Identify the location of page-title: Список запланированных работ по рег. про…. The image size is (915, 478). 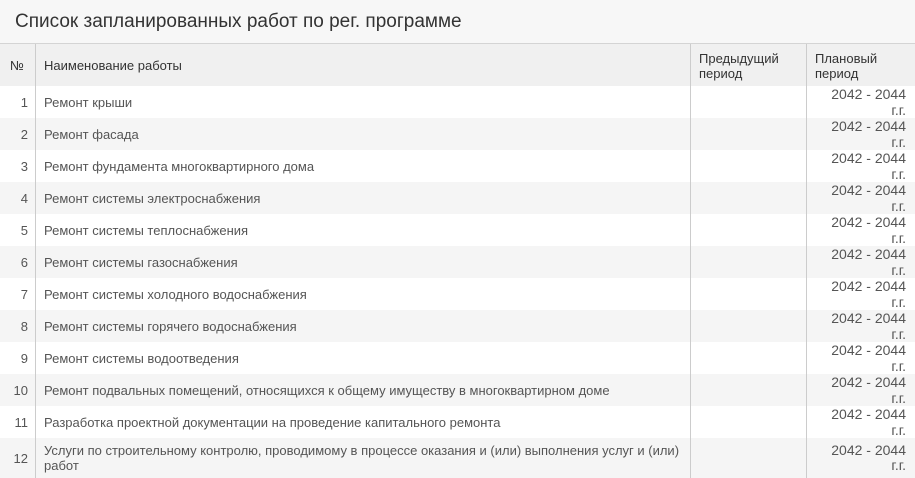
(457, 22).